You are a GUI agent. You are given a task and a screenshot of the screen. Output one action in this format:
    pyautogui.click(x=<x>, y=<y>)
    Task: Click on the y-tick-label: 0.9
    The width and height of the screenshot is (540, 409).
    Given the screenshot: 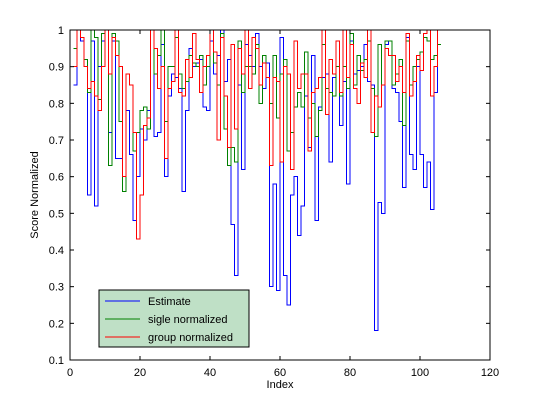 What is the action you would take?
    pyautogui.click(x=56, y=68)
    